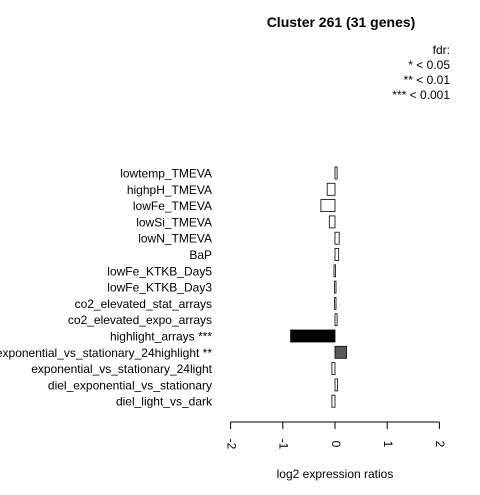  I want to click on category-label: lowSi_TMEVA, so click(174, 222).